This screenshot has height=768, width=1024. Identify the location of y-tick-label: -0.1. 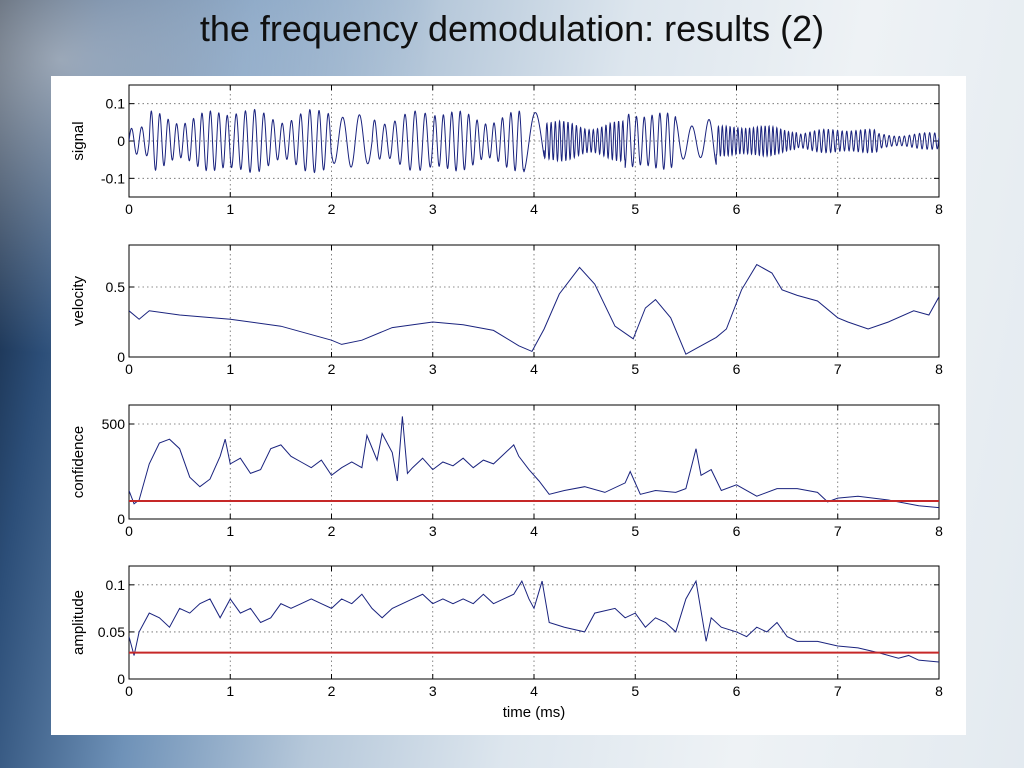
(113, 178).